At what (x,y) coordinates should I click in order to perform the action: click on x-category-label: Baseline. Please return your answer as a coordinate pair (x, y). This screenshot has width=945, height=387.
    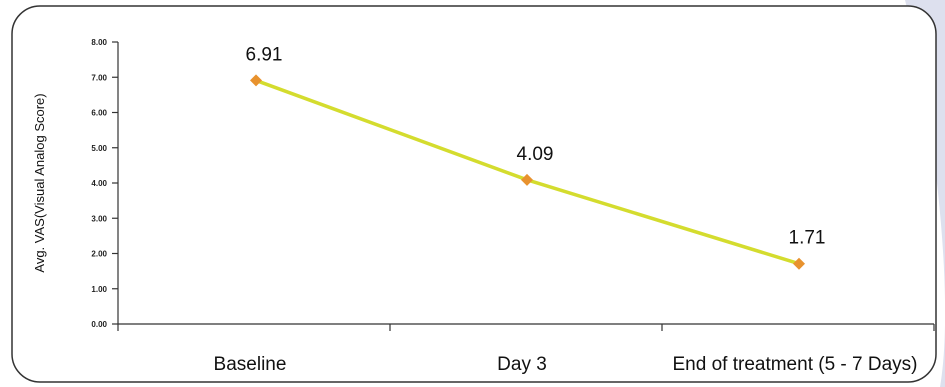
    Looking at the image, I should click on (250, 364).